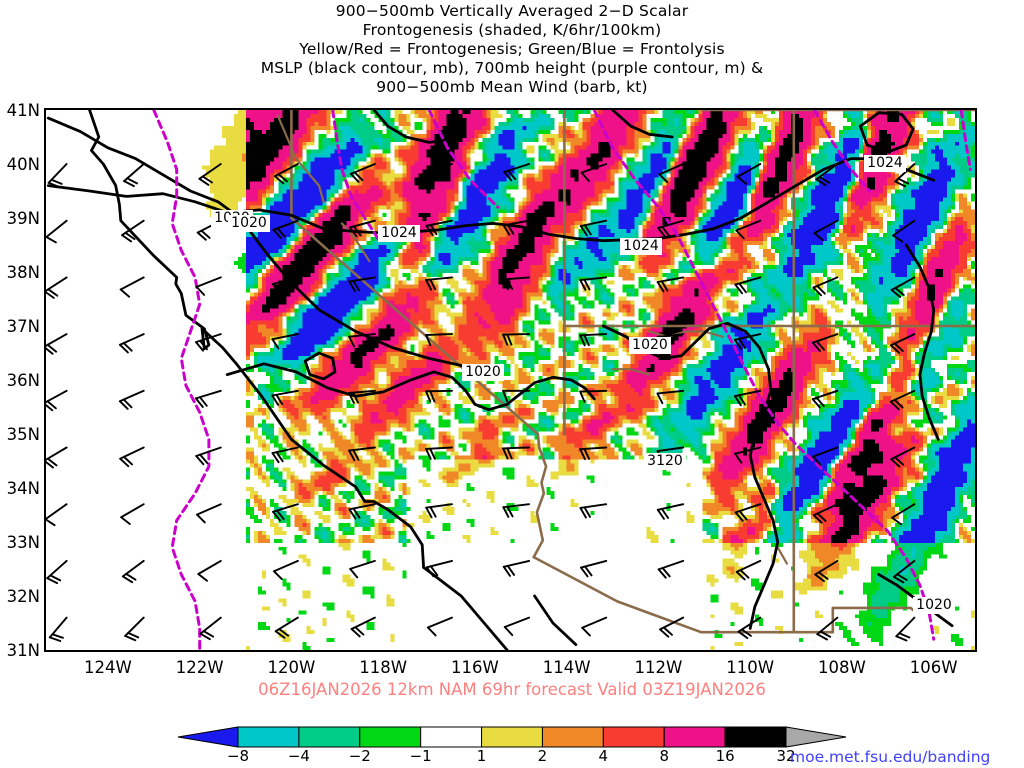 Image resolution: width=1024 pixels, height=768 pixels. Describe the element at coordinates (542, 756) in the screenshot. I see `colorbar-tick-label: 2` at that location.